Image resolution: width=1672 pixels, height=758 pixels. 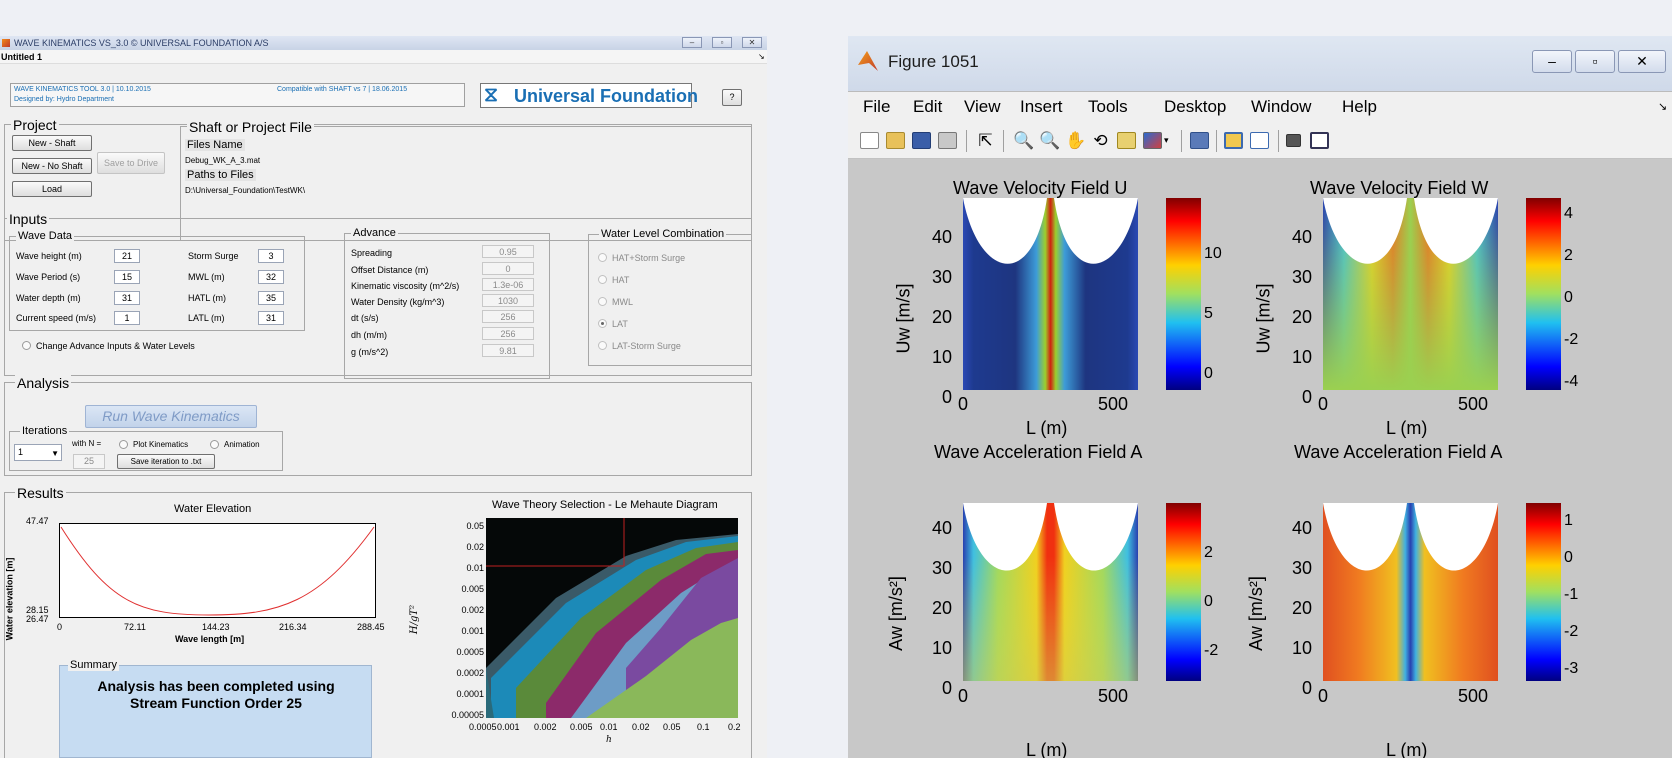 I want to click on plot4-cbtick-4: -3, so click(x=1571, y=668).